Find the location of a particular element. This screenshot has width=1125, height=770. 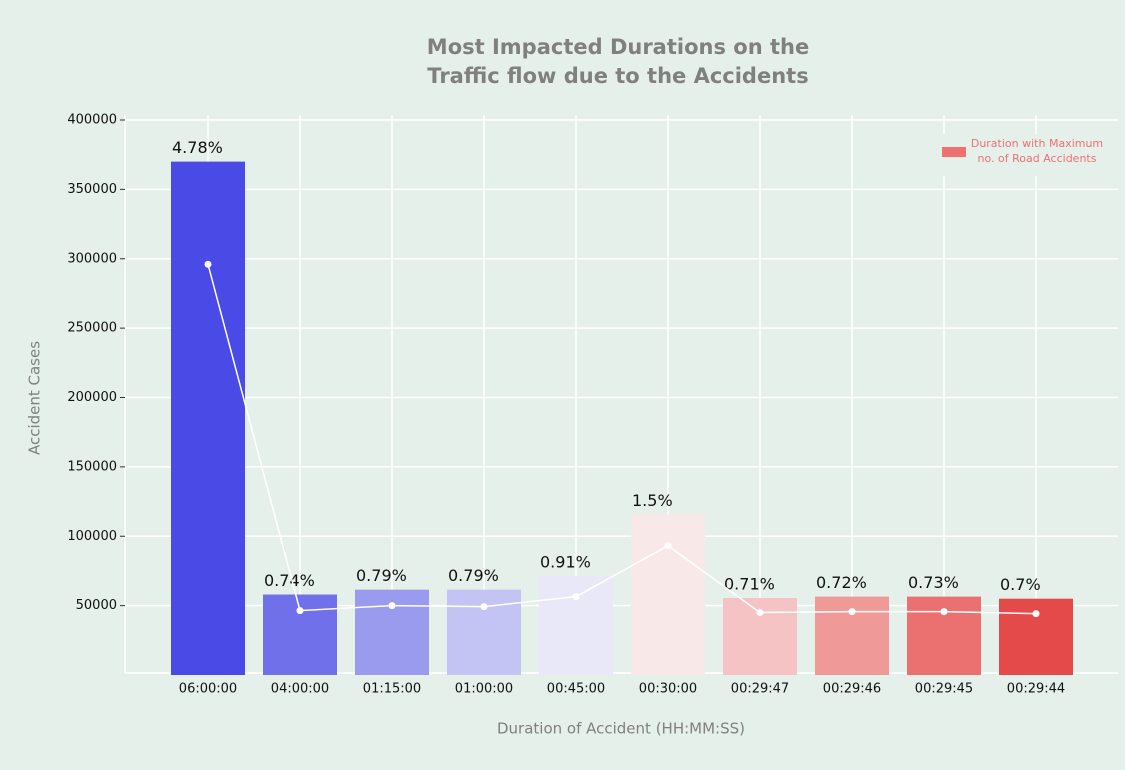

y-tick-label: 350000 is located at coordinates (92, 189).